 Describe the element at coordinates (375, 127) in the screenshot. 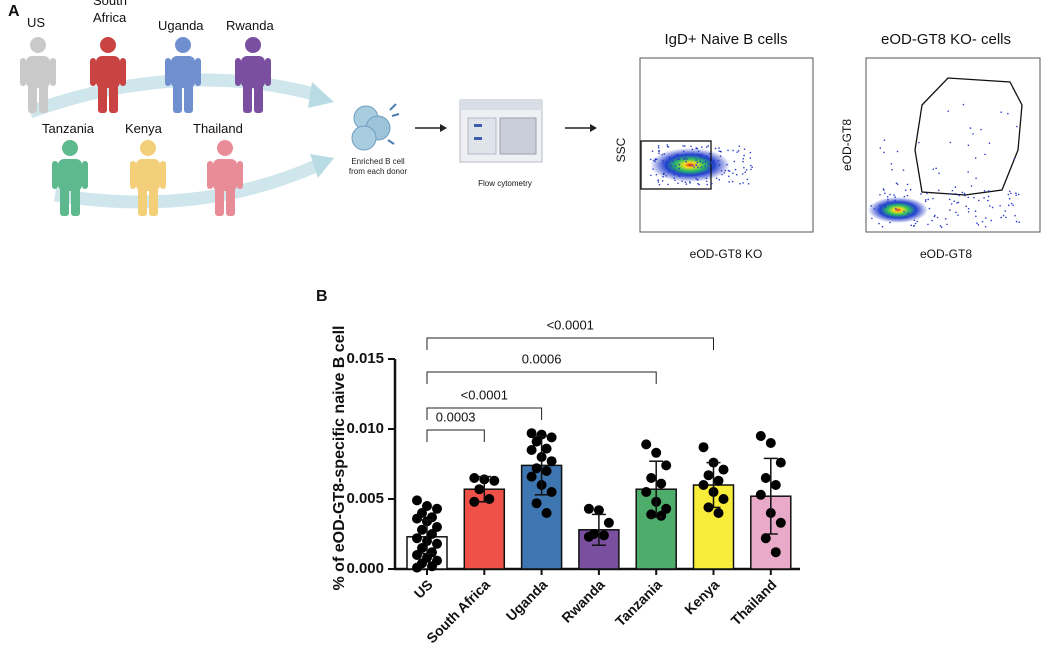

I see `b-cells` at that location.